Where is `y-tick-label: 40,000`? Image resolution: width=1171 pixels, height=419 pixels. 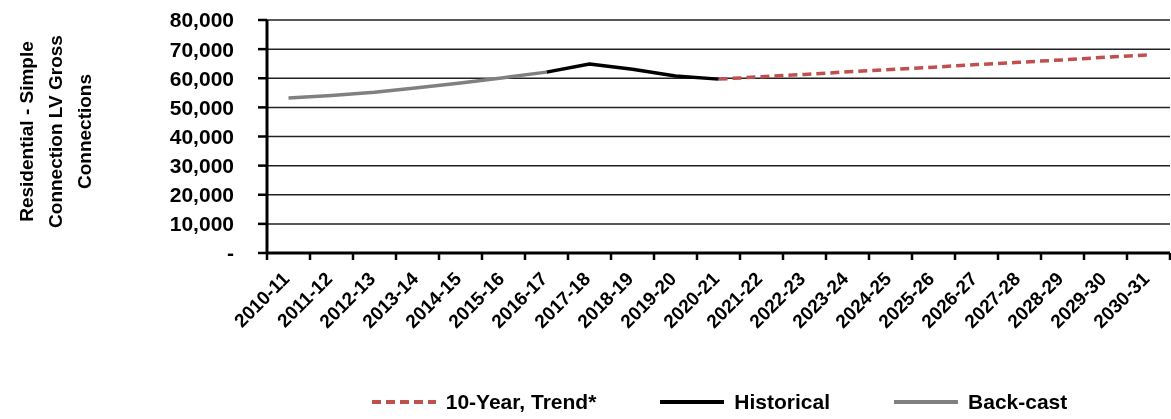 y-tick-label: 40,000 is located at coordinates (201, 136).